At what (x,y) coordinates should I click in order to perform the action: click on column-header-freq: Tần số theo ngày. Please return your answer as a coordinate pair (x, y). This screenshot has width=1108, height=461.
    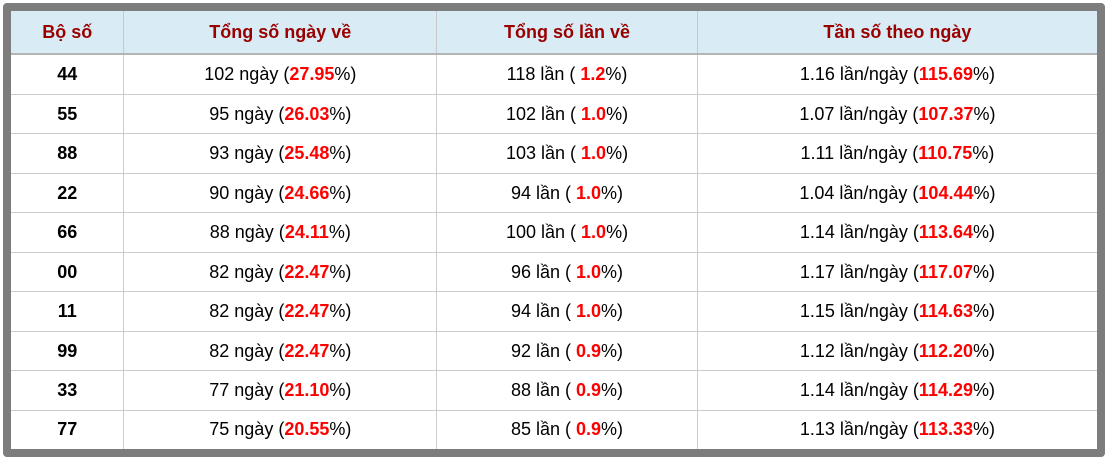
    Looking at the image, I should click on (897, 33).